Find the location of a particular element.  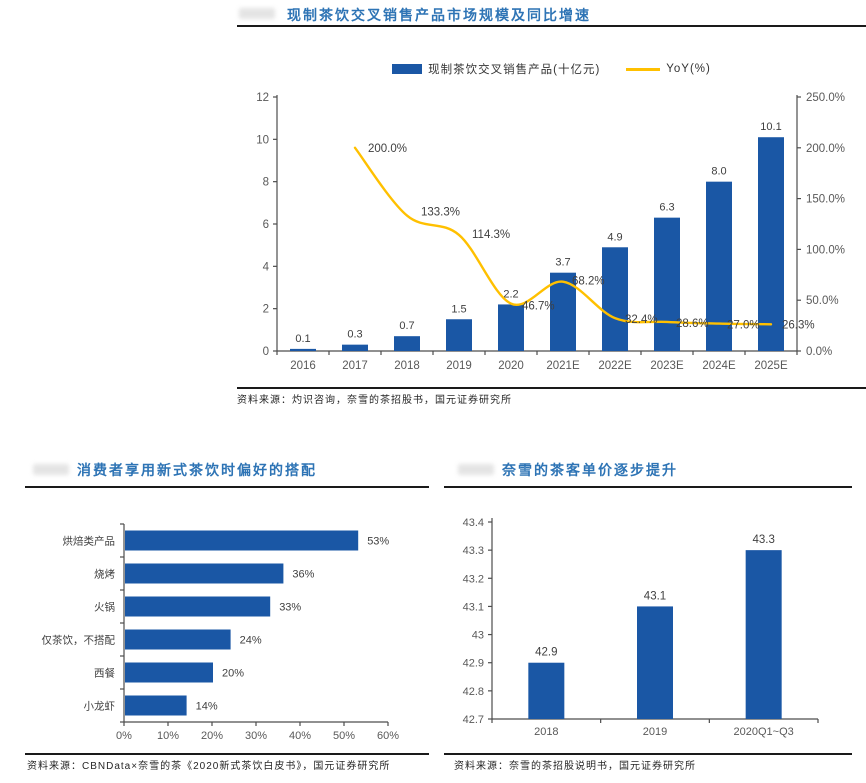

svg-text: 42.8 is located at coordinates (473, 692).